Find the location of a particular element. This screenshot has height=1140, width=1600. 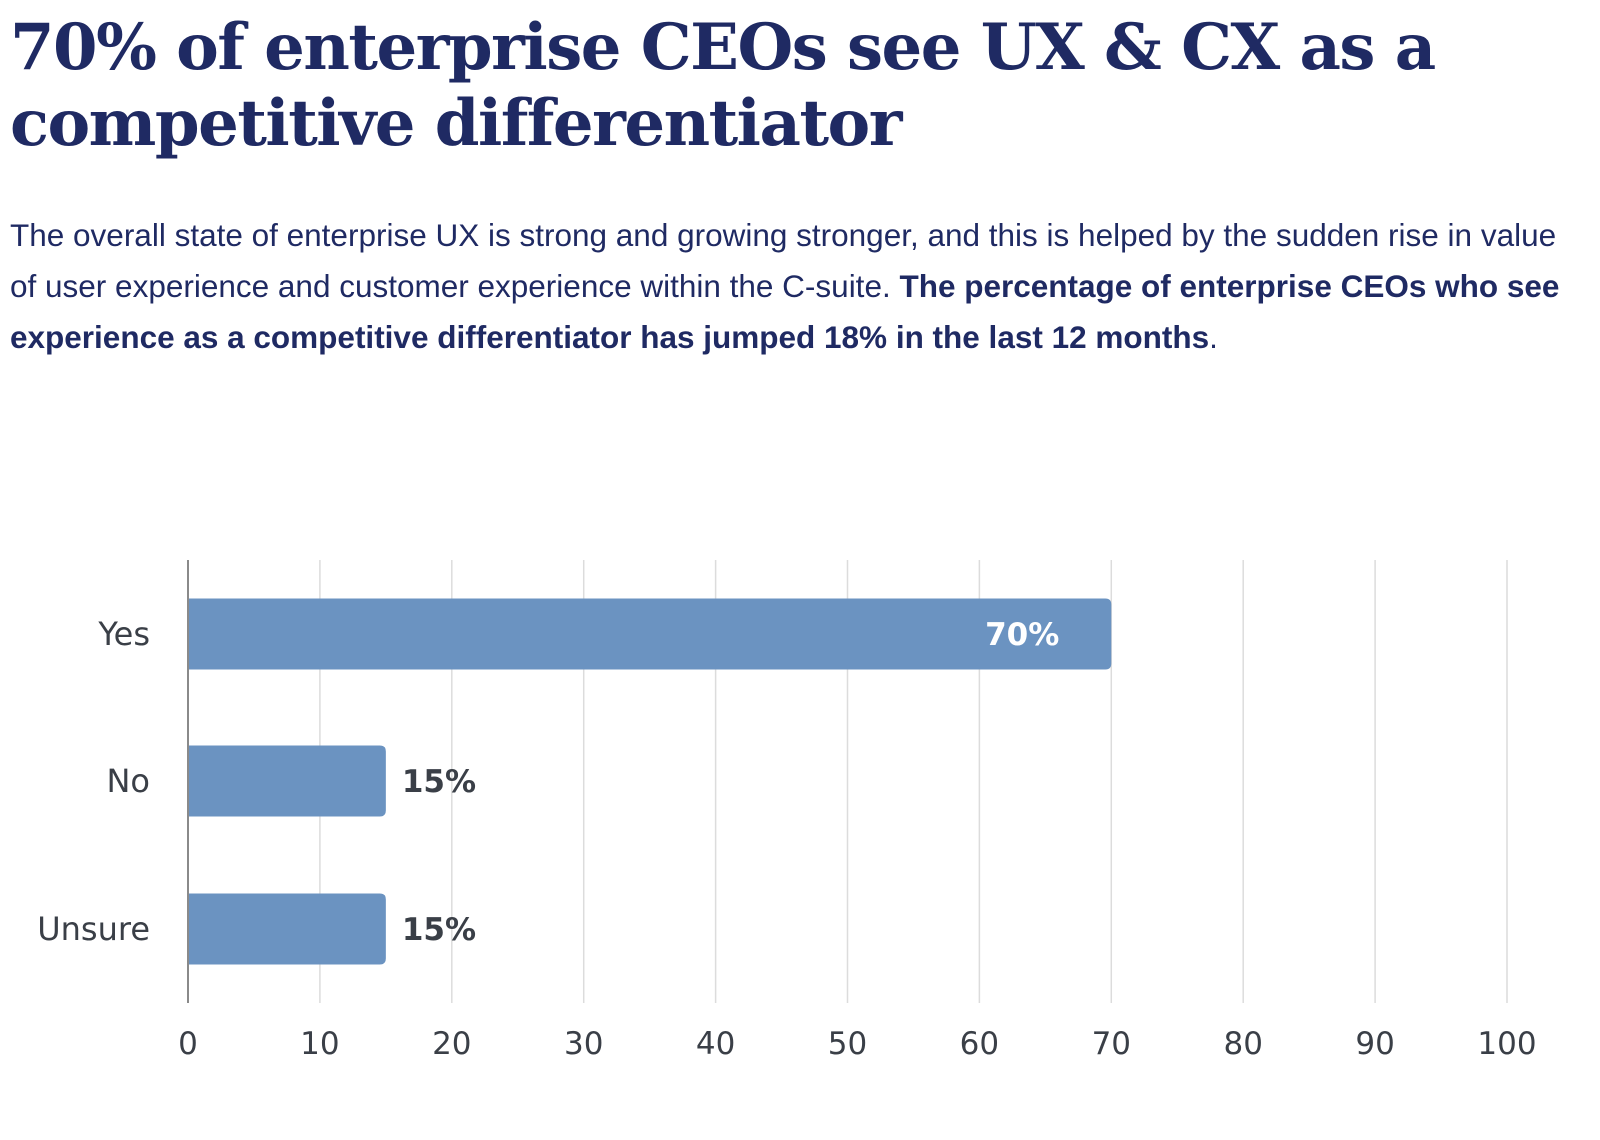

x-tick-label-100: 100 is located at coordinates (1506, 1044).